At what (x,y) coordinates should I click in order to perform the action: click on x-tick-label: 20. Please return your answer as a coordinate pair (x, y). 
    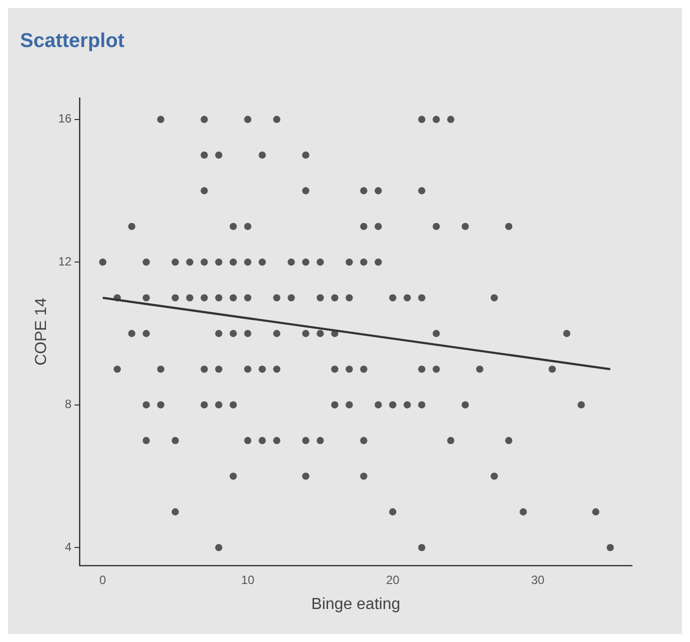
    Looking at the image, I should click on (393, 579).